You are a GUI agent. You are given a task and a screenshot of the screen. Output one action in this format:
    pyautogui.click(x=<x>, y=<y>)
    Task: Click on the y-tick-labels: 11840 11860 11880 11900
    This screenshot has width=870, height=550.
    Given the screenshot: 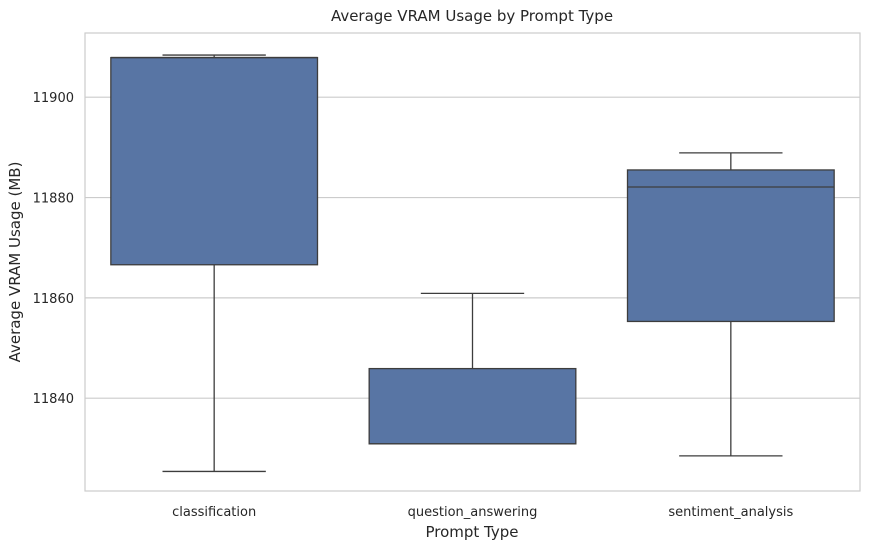 What is the action you would take?
    pyautogui.click(x=53, y=249)
    